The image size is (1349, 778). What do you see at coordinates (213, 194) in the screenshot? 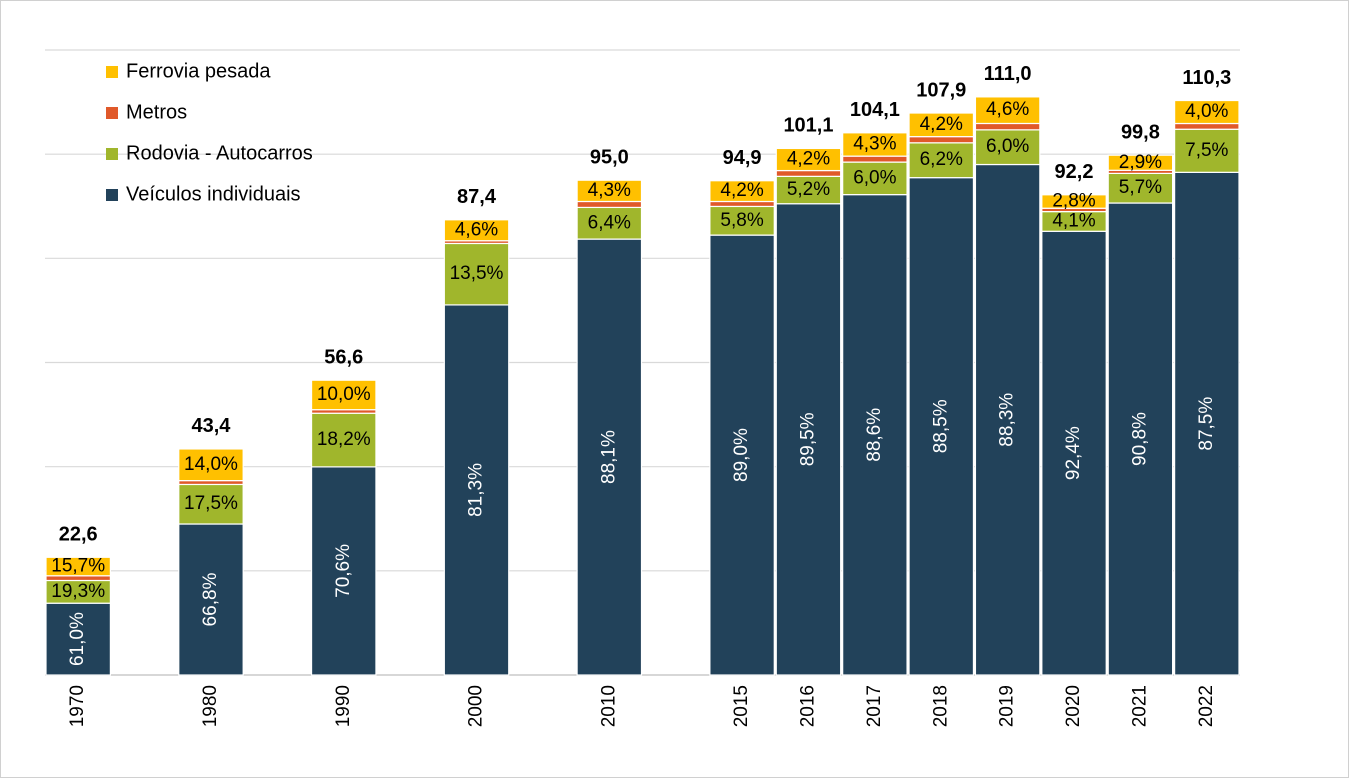
I see `legend-label: Veículos individuais` at bounding box center [213, 194].